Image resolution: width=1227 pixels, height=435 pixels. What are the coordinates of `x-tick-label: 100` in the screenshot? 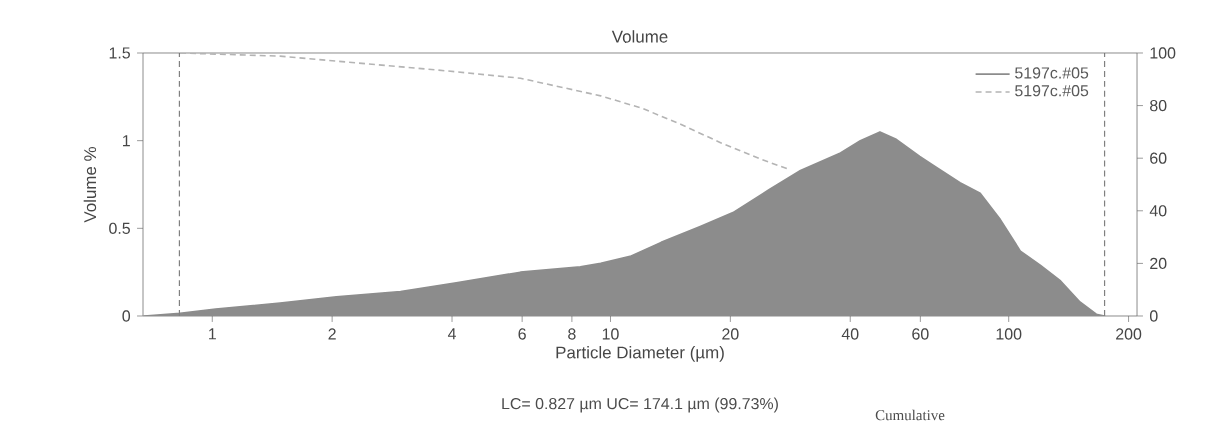 It's located at (1009, 334).